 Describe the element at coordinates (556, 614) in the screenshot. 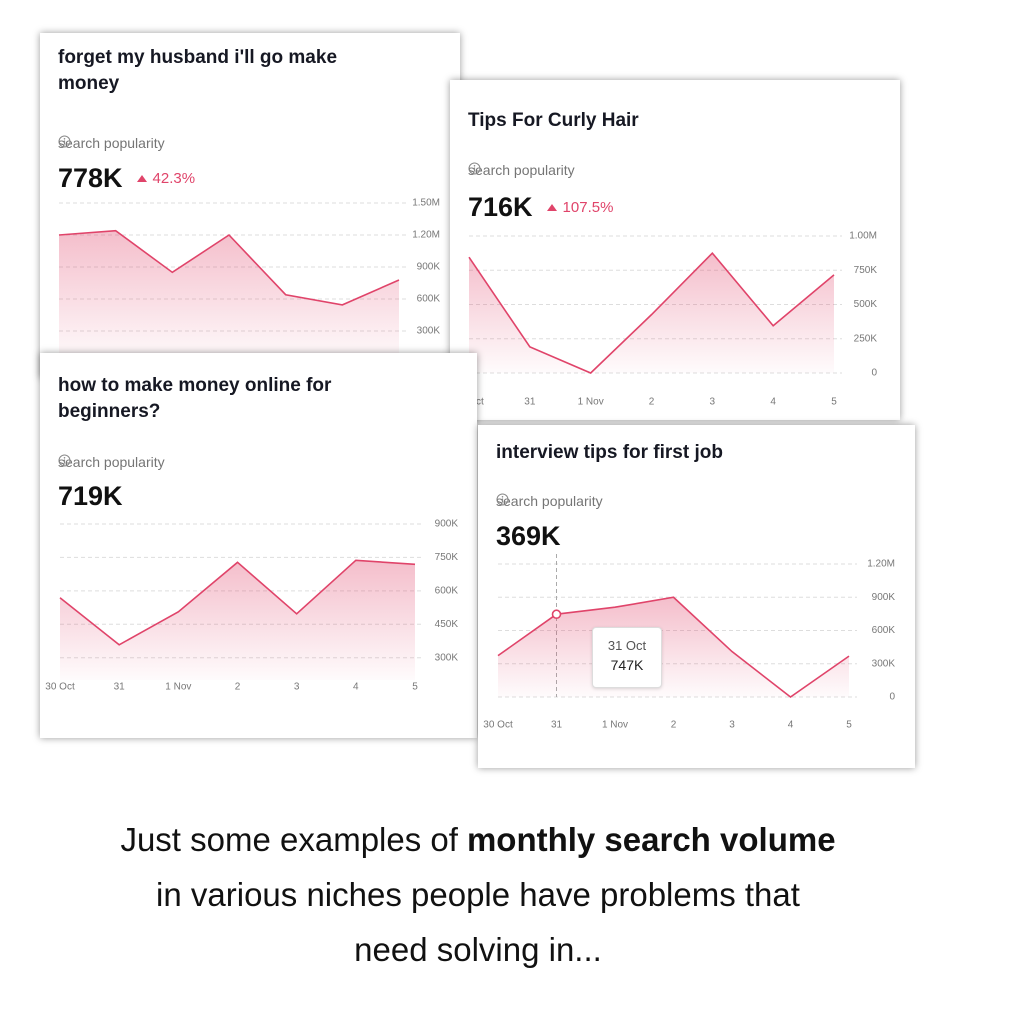

I see `hover-marker` at that location.